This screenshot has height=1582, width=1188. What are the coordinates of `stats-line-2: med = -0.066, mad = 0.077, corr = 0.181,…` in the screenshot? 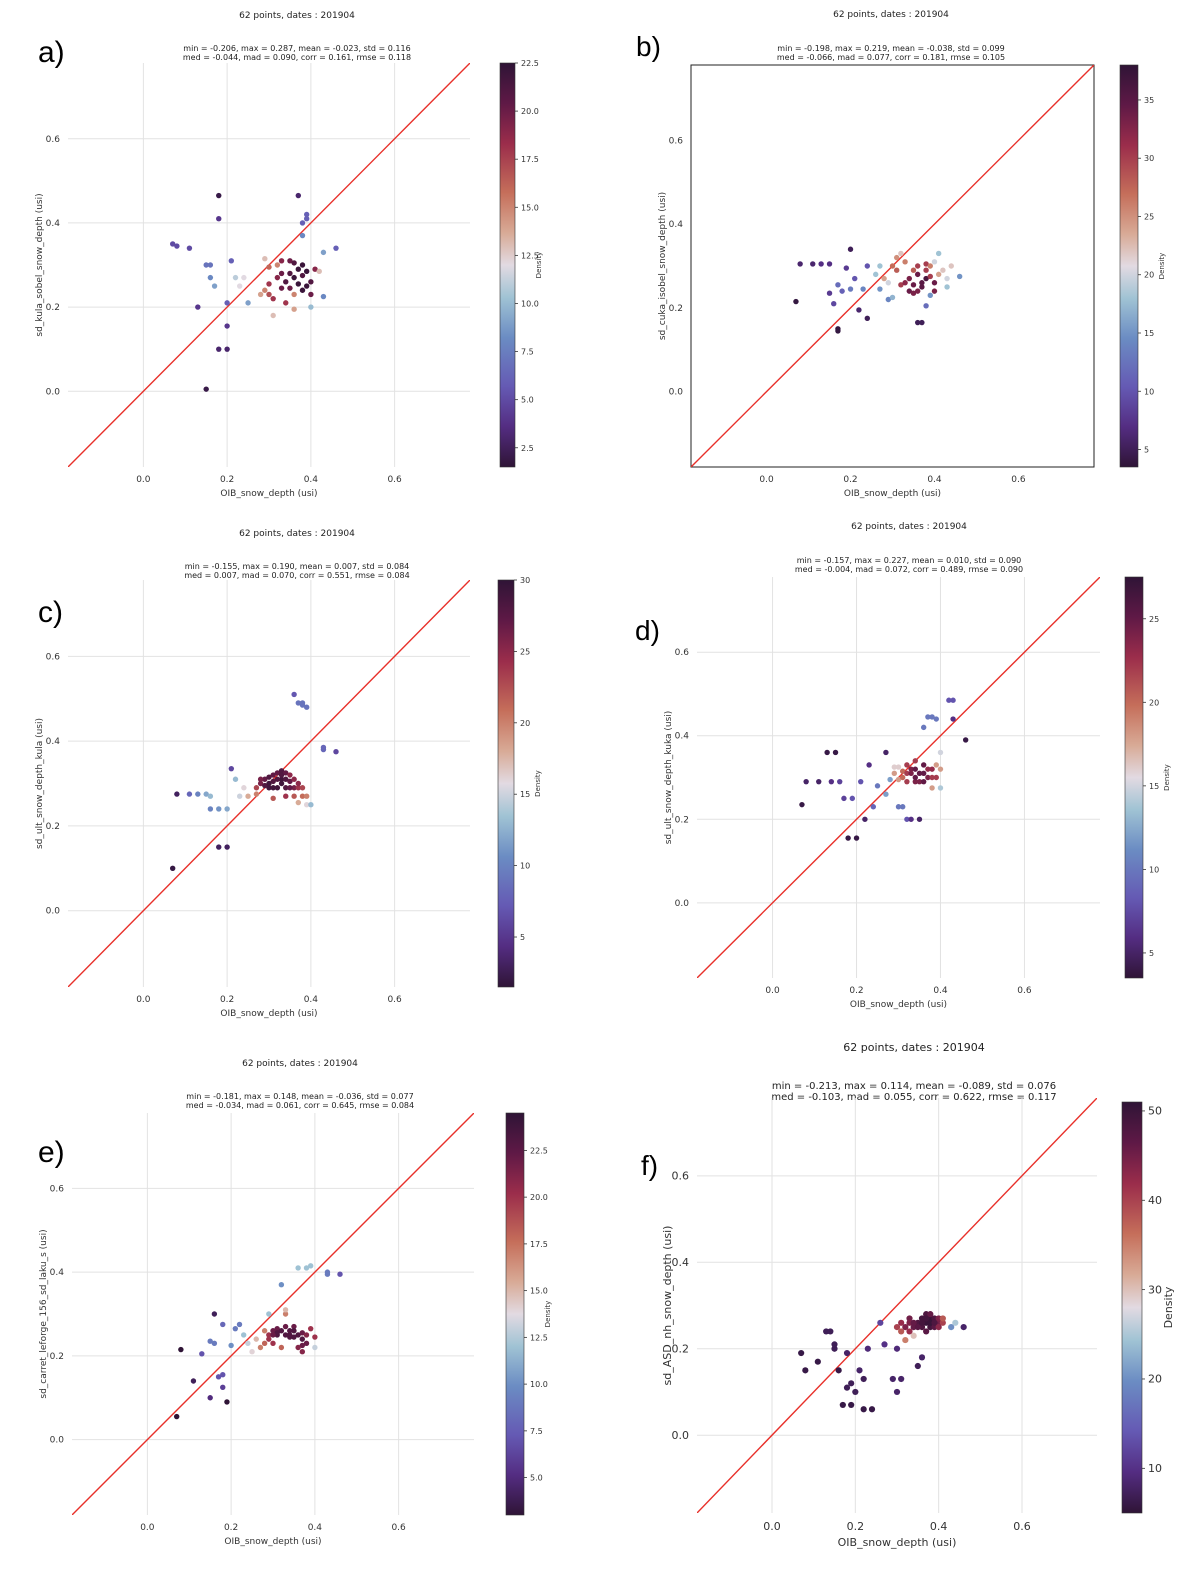 It's located at (891, 57).